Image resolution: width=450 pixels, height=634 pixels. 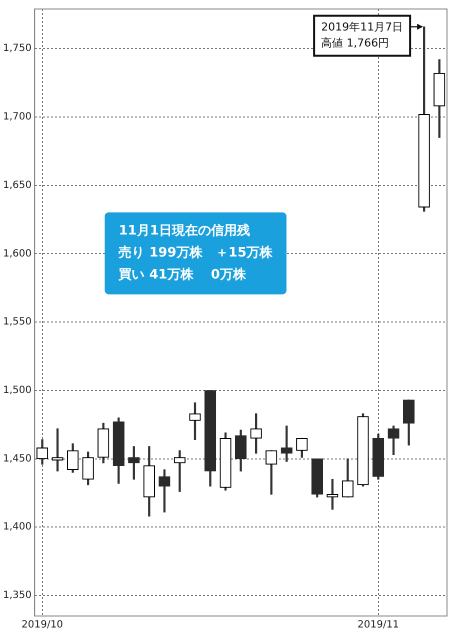 I want to click on y-tick-label: 1,400, so click(x=17, y=527).